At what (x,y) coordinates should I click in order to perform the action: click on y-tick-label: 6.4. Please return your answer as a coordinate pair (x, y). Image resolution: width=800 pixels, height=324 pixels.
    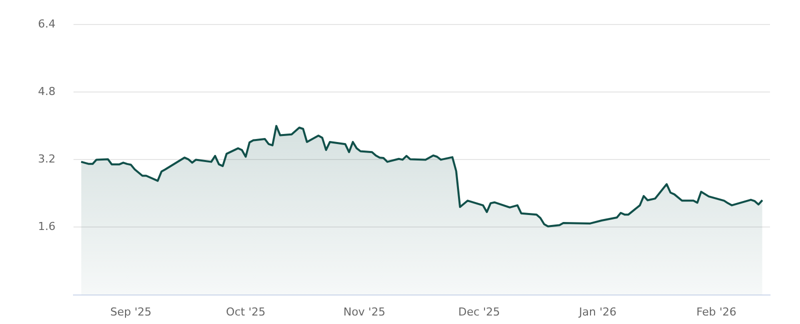
    Looking at the image, I should click on (47, 23).